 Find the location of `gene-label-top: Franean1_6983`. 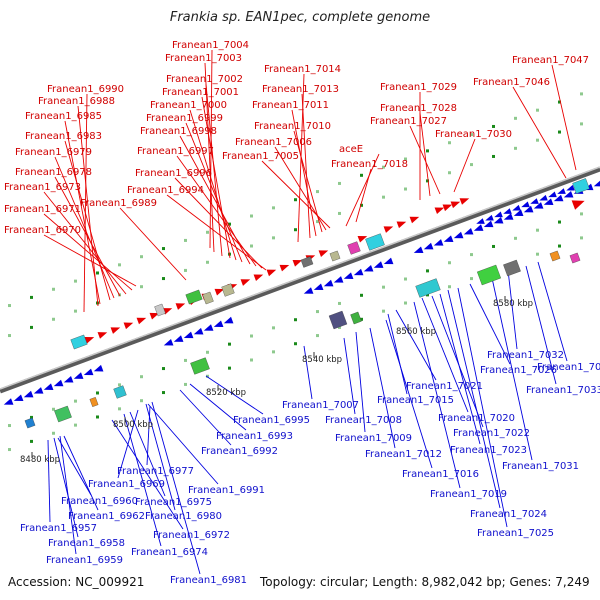

gene-label-top: Franean1_6983 is located at coordinates (63, 136).